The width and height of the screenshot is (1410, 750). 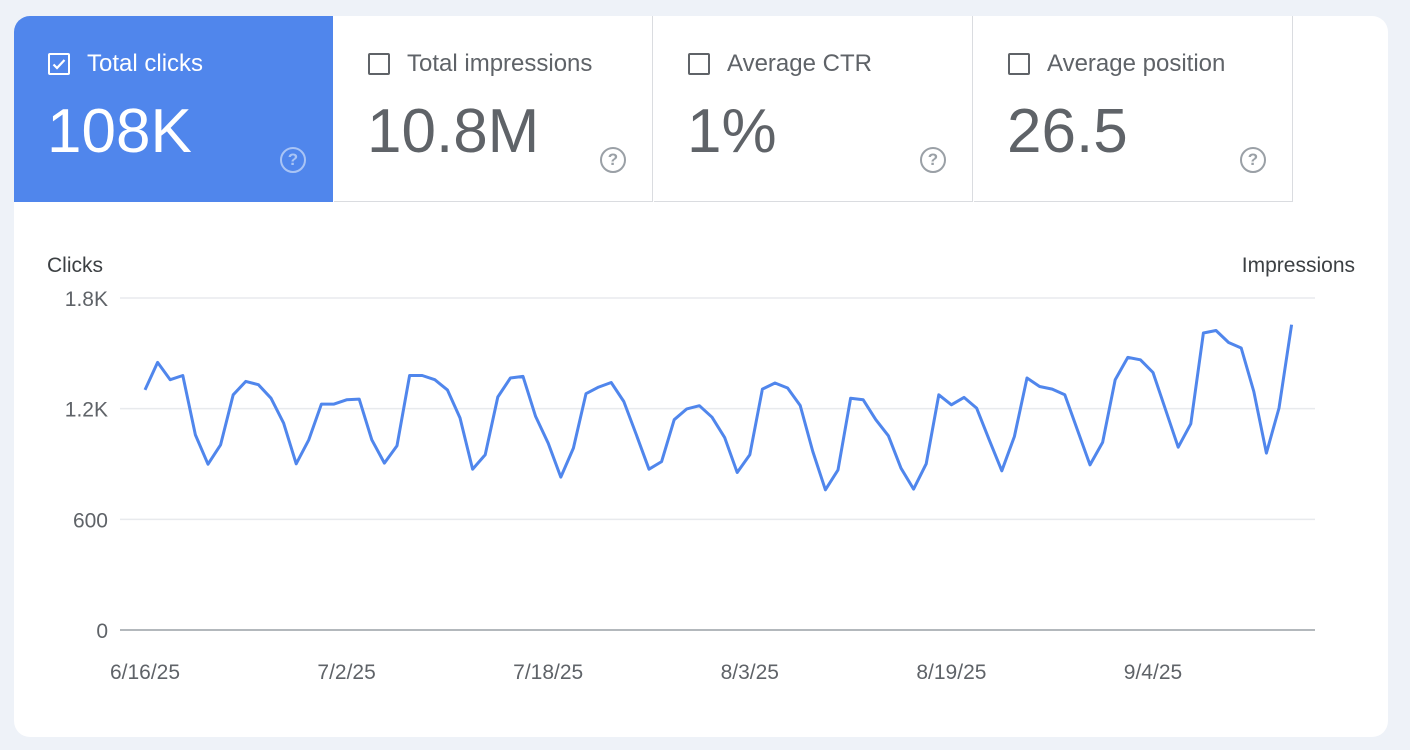 What do you see at coordinates (173, 109) in the screenshot?
I see `metric-tile-total-clicks: Total clicks 108K ?` at bounding box center [173, 109].